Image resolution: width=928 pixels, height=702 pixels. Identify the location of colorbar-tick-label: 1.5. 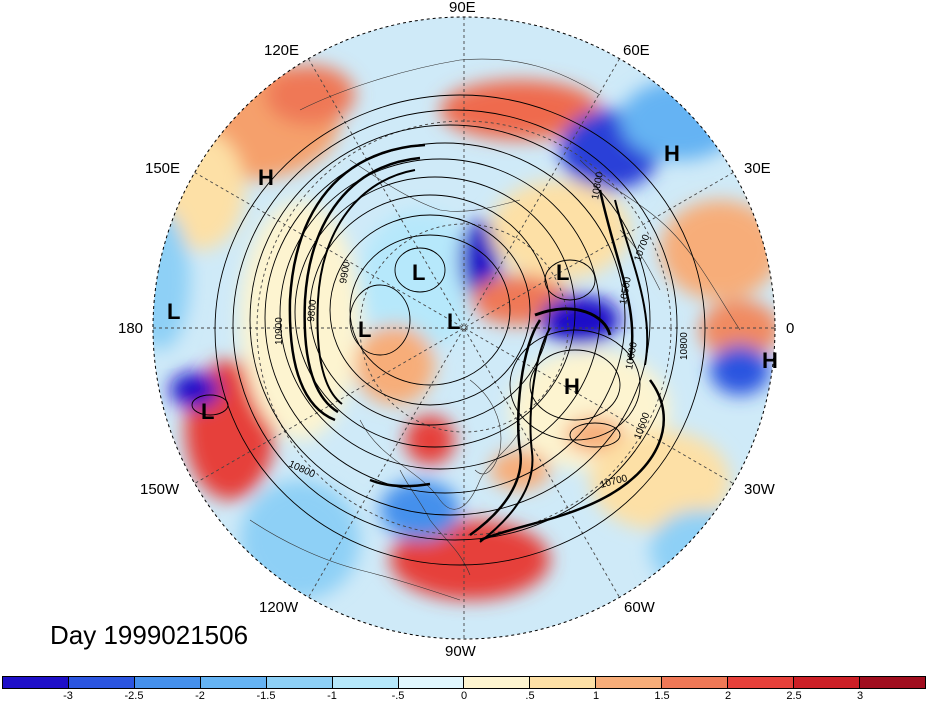
(662, 696).